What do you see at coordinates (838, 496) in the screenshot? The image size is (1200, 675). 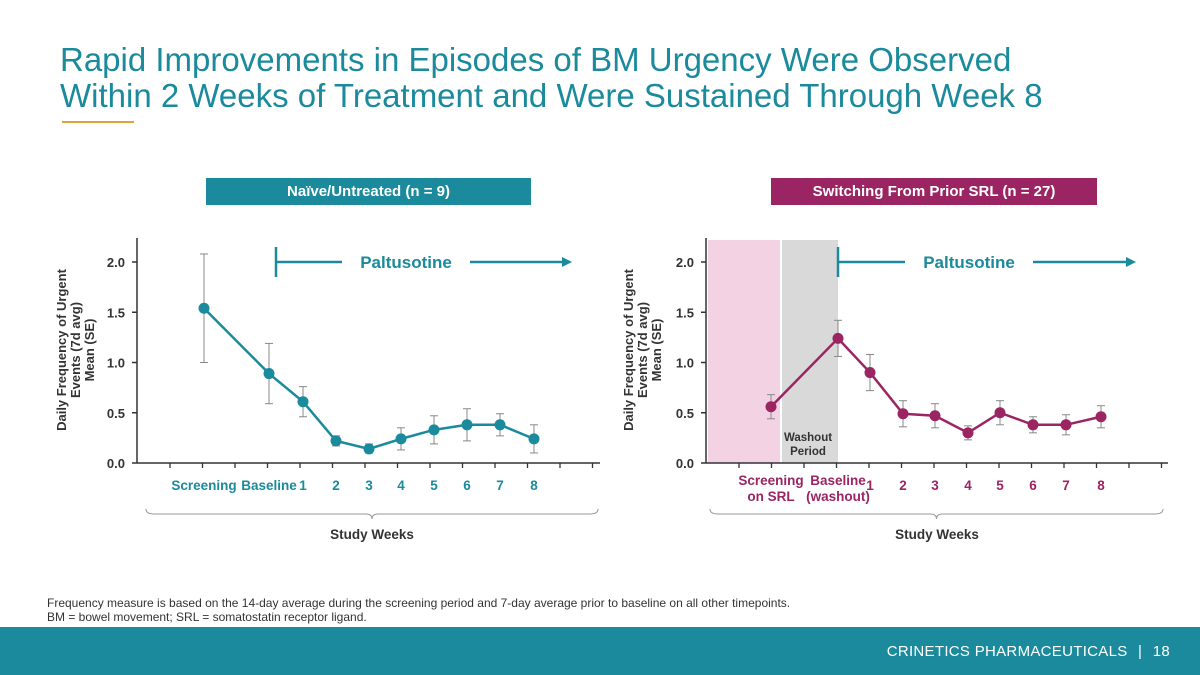 I see `x-category-label: (washout)` at bounding box center [838, 496].